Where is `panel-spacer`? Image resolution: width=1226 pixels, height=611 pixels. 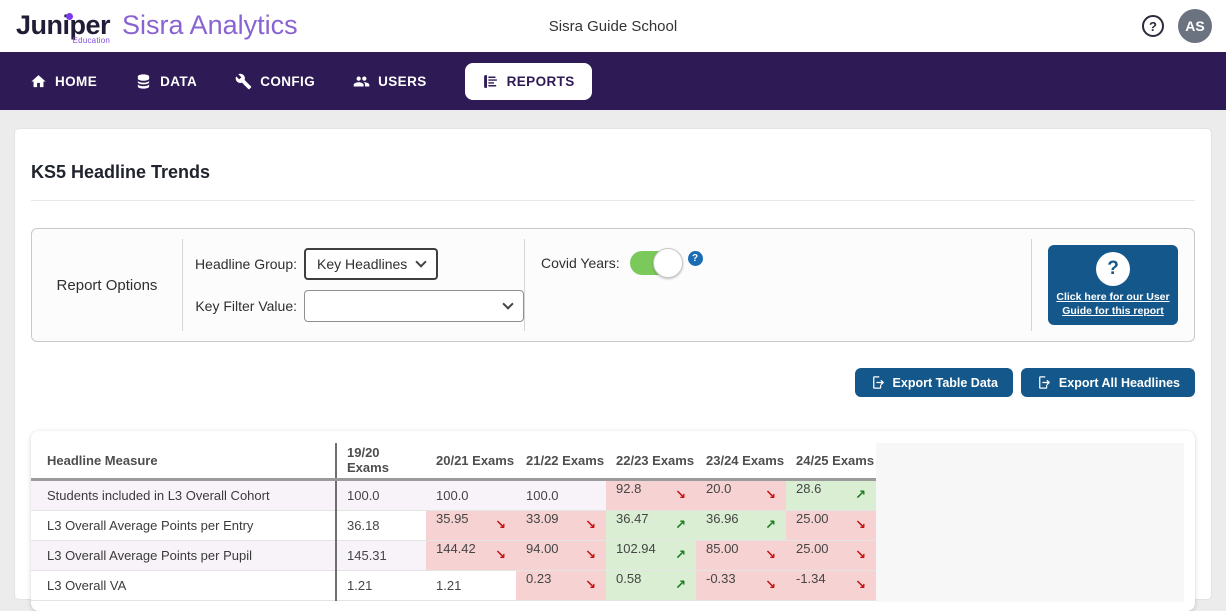
panel-spacer is located at coordinates (867, 285).